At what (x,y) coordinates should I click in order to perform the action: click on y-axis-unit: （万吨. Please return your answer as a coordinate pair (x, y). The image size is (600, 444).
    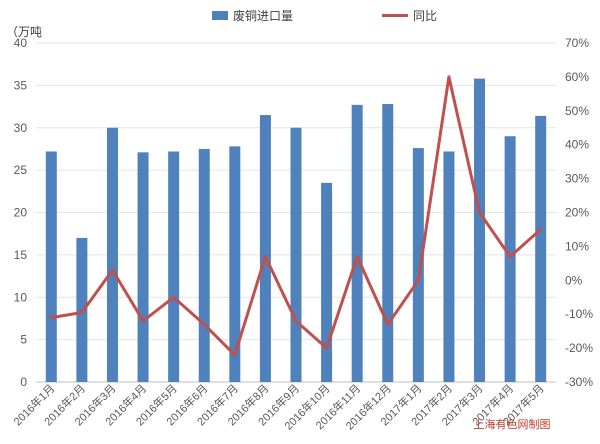
    Looking at the image, I should click on (24, 32).